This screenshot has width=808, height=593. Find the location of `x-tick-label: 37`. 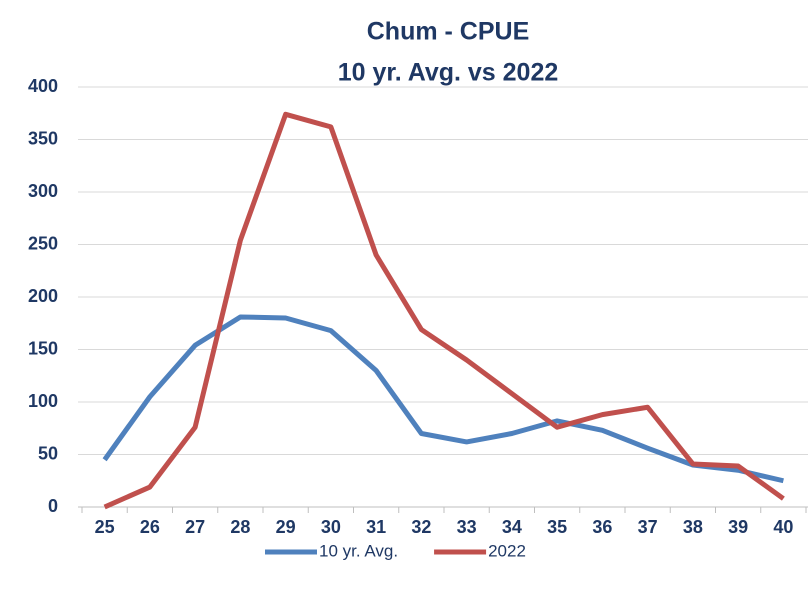

x-tick-label: 37 is located at coordinates (648, 527).